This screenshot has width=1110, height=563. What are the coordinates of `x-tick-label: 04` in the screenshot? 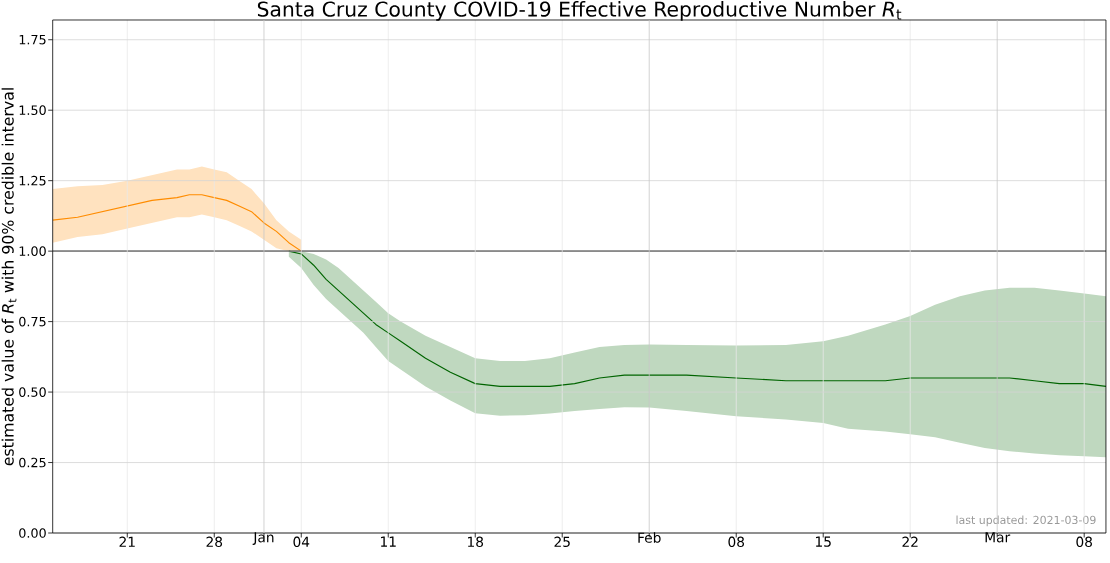 It's located at (301, 542).